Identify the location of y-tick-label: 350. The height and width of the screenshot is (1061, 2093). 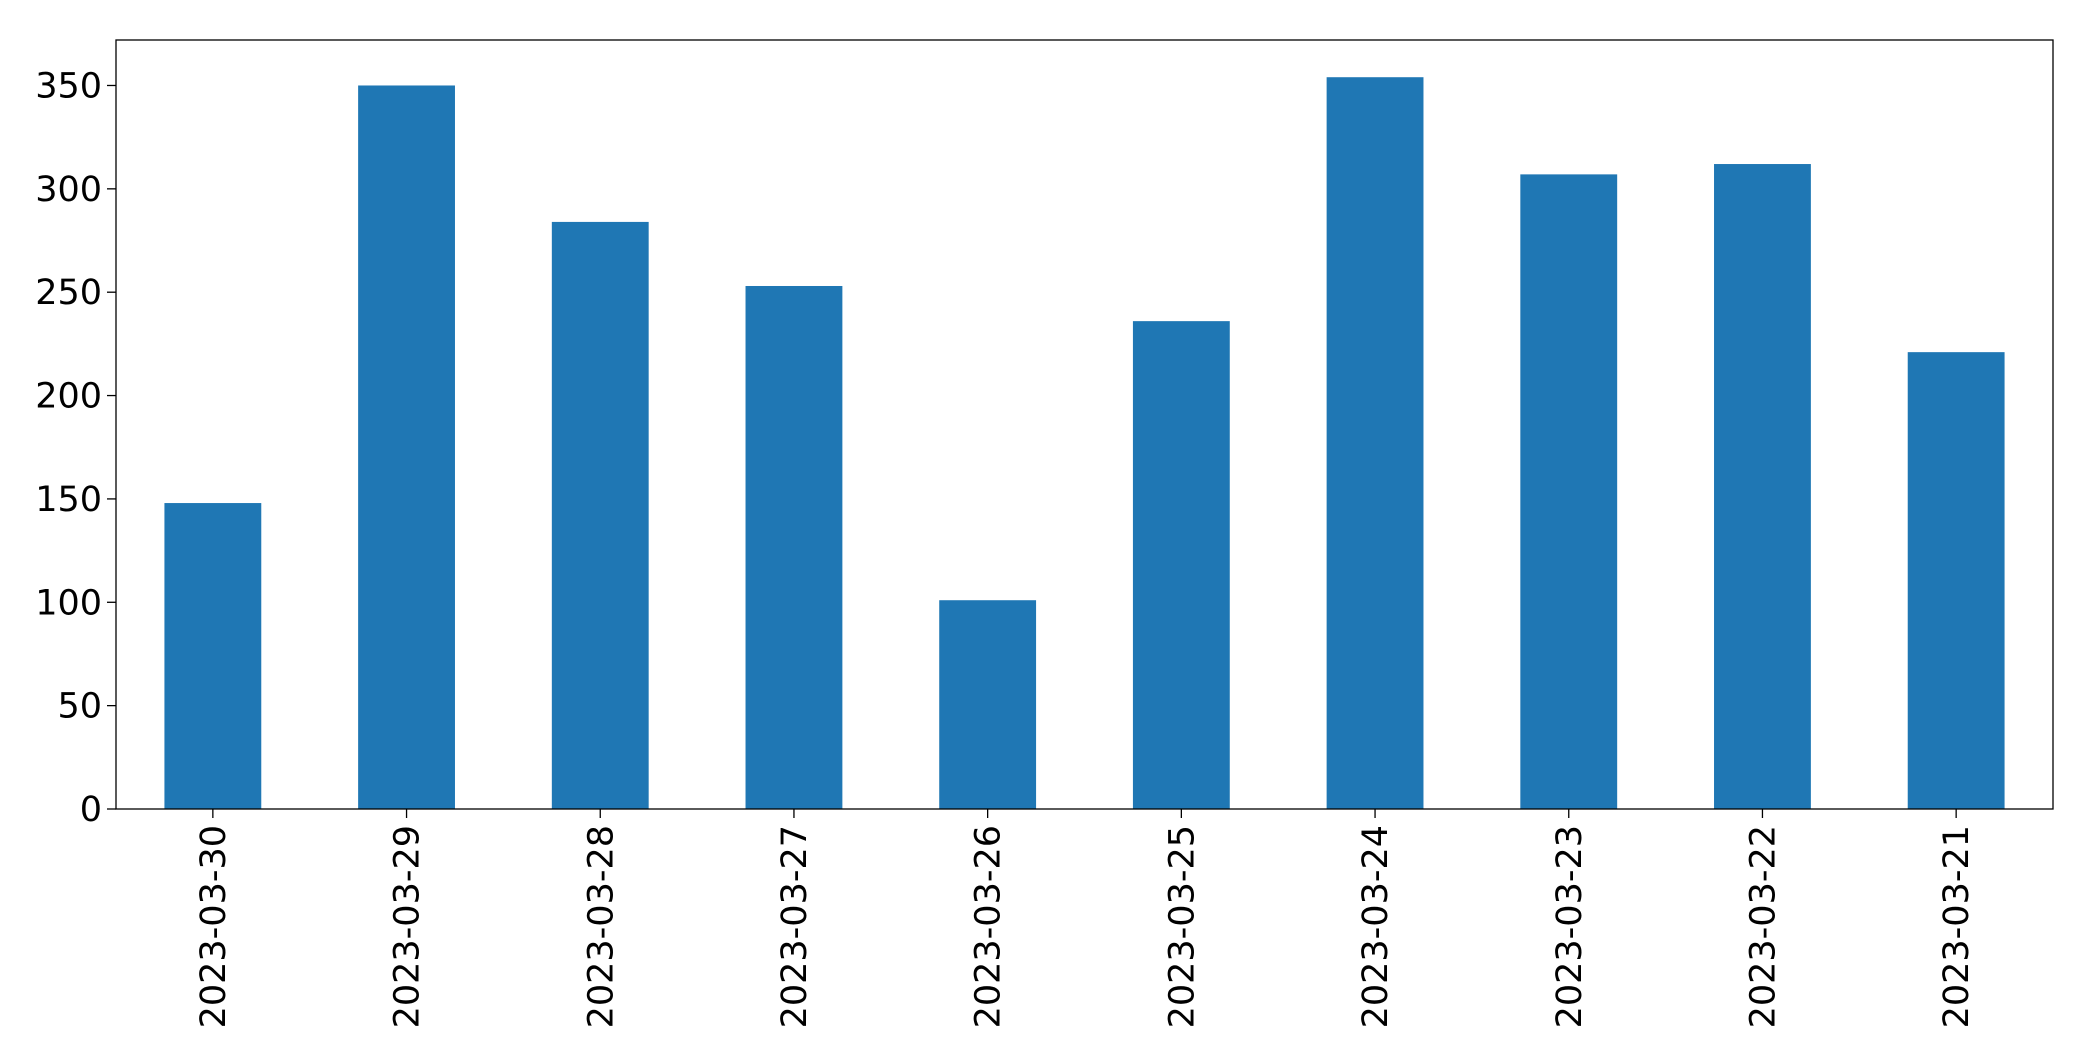
(68, 86).